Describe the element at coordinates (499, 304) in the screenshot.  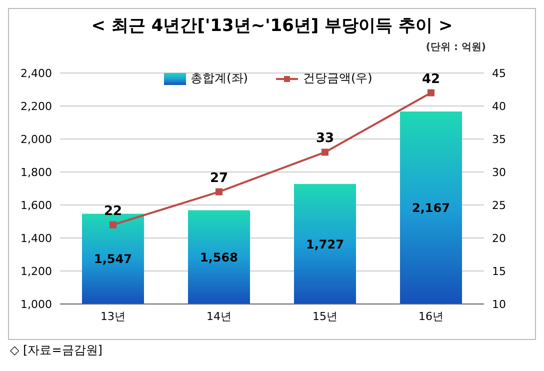
I see `y2-tick-label: 10` at that location.